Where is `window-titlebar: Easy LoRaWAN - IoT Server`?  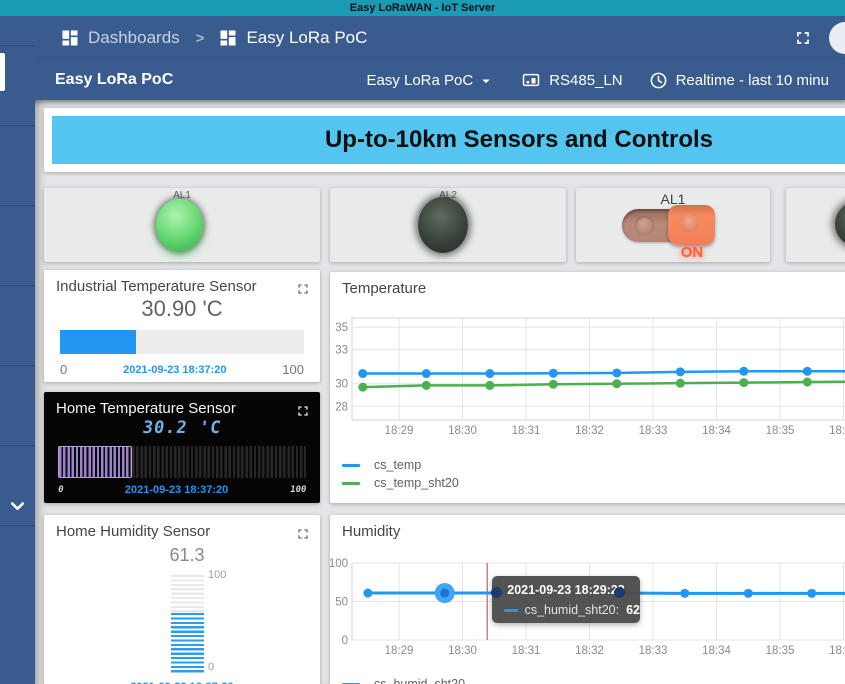
window-titlebar: Easy LoRaWAN - IoT Server is located at coordinates (422, 8).